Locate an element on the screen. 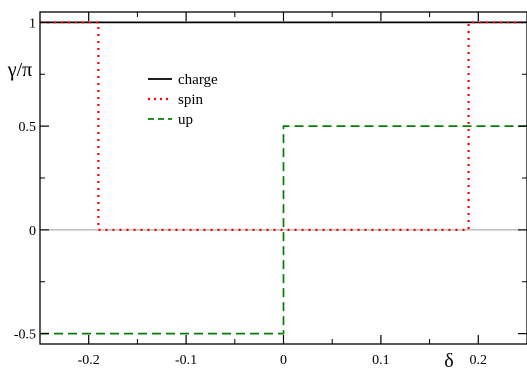 The image size is (527, 370). legend-label-spin: spin is located at coordinates (191, 100).